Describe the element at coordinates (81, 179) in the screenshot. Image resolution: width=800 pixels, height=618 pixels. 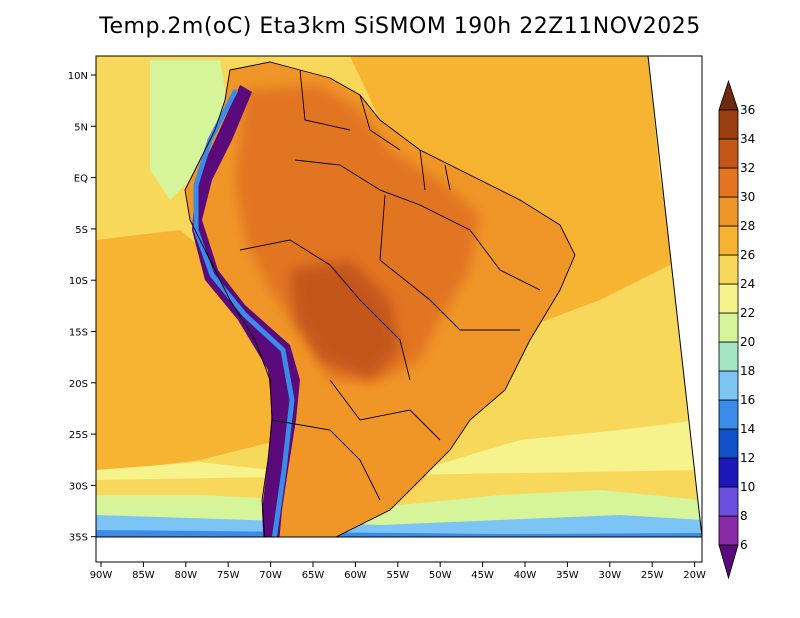
I see `lat-label: EQ` at that location.